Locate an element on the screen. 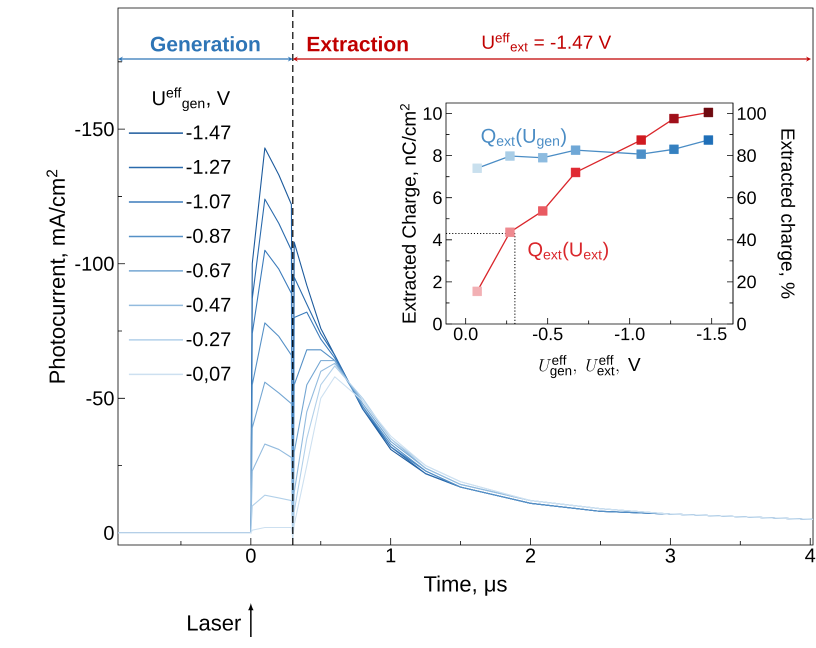 The width and height of the screenshot is (816, 648). y-tick-label: -100 is located at coordinates (94, 263).